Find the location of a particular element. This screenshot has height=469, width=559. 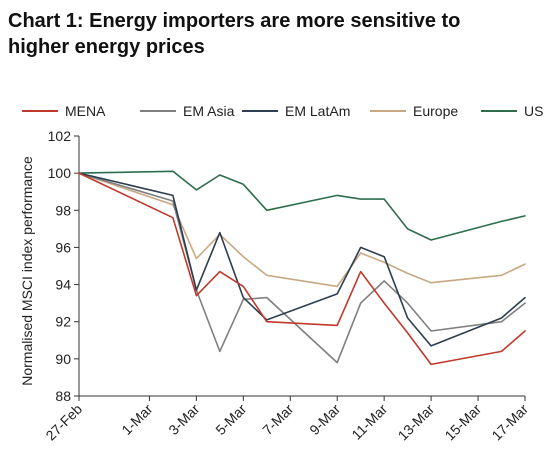

legend-item-em-asia: EM Asia is located at coordinates (187, 111).